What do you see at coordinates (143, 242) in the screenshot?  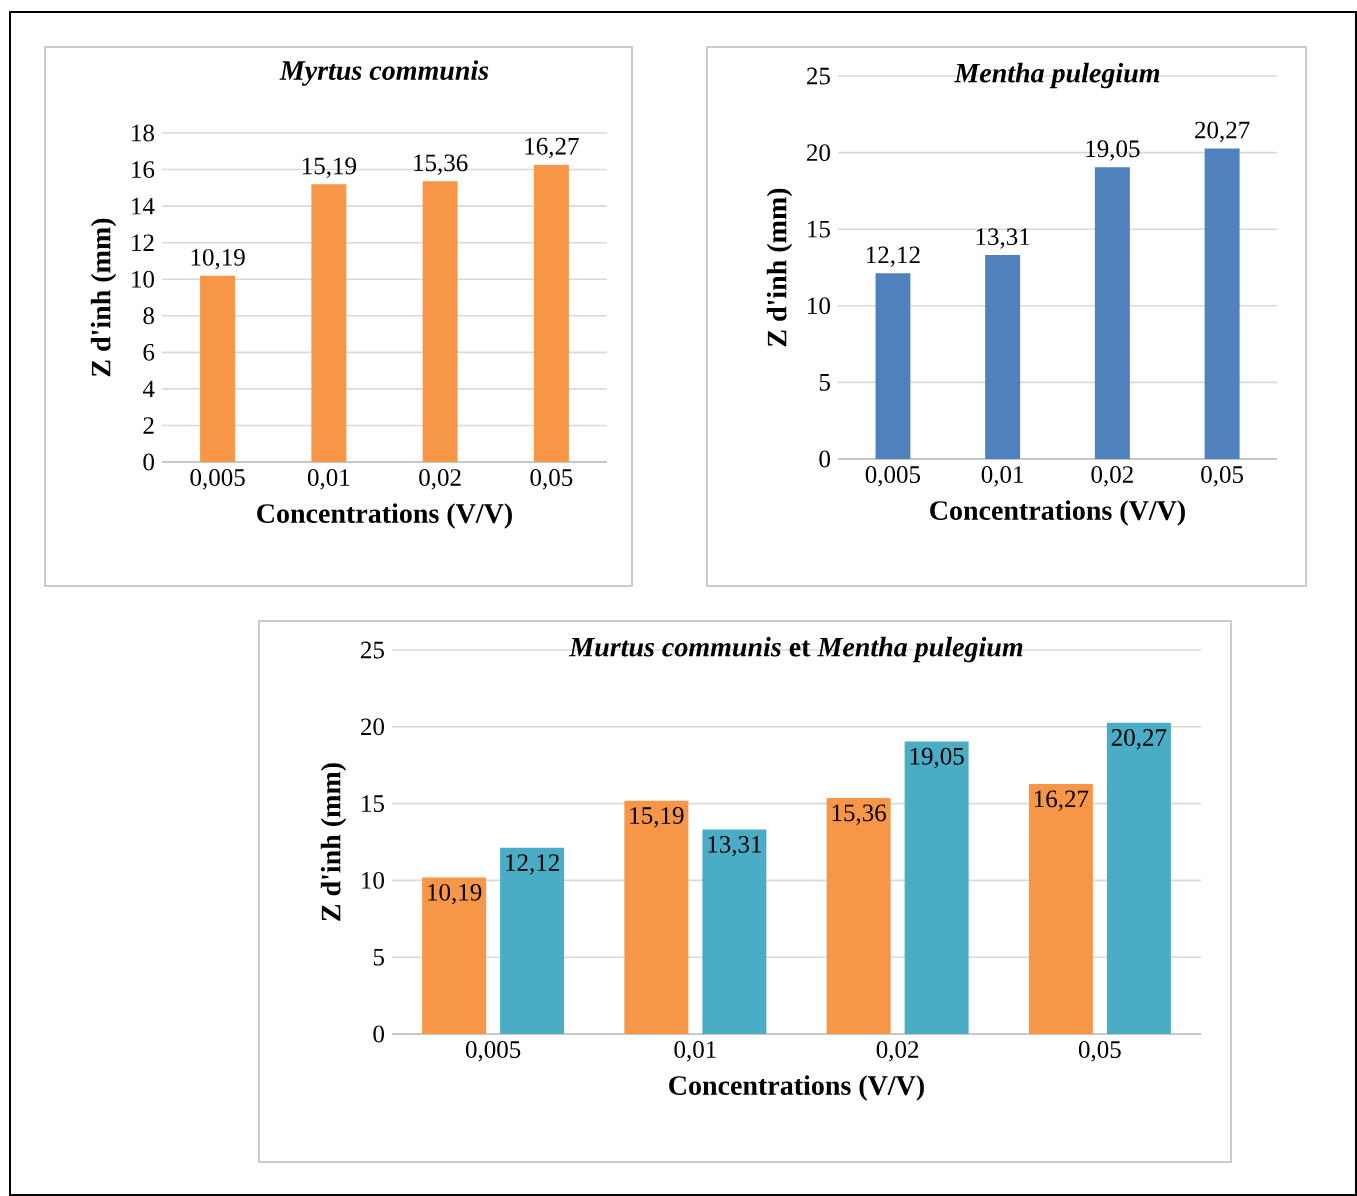 I see `y-tick-label: 12` at bounding box center [143, 242].